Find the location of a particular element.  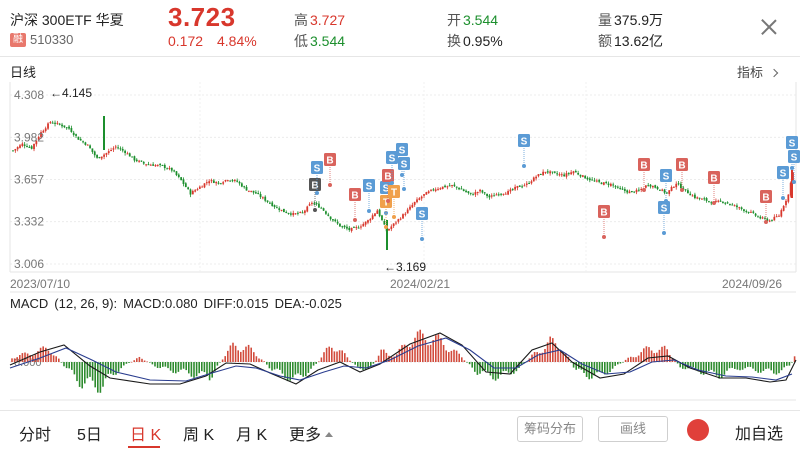

tab-daily-k: 日 K is located at coordinates (146, 435).